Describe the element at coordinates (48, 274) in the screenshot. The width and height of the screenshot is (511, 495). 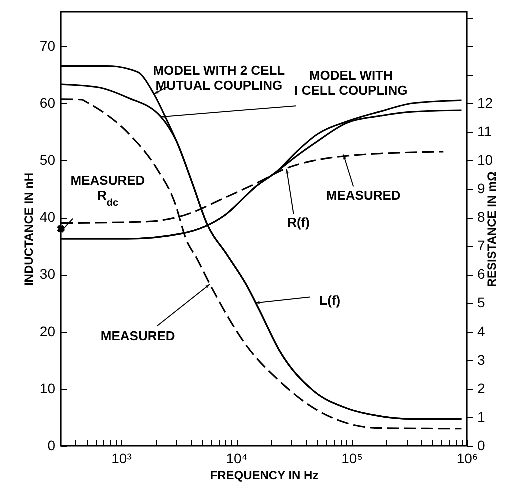
I see `y-tick-label: 30` at that location.